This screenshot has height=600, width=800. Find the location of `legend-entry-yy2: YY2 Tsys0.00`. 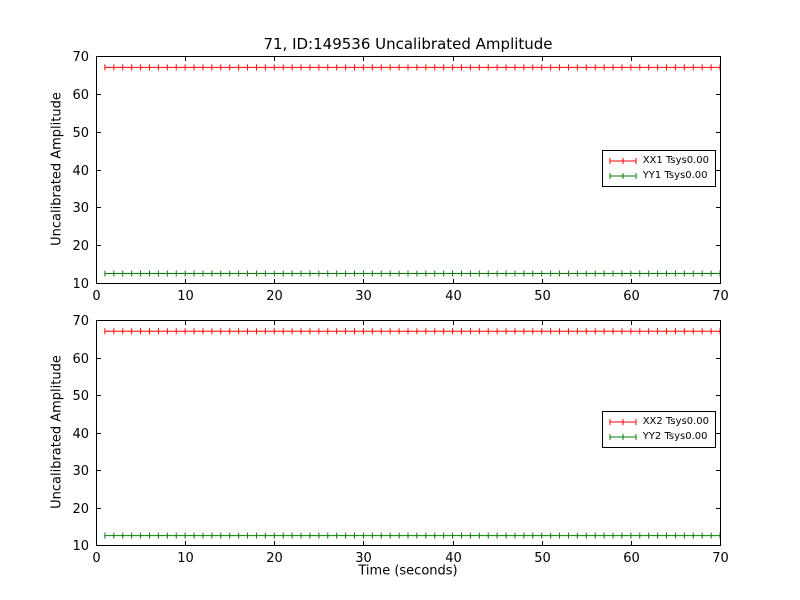

legend-entry-yy2: YY2 Tsys0.00 is located at coordinates (659, 437).